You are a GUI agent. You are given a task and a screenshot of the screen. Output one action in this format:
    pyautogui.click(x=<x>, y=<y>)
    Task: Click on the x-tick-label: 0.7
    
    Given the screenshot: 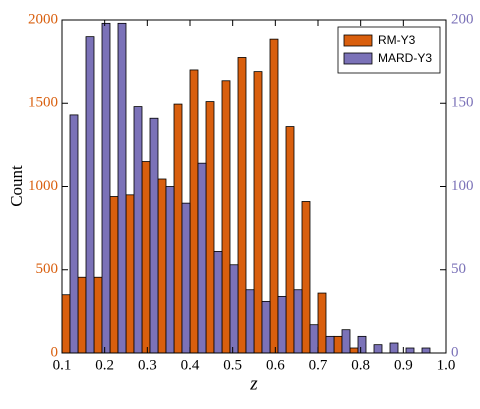 What is the action you would take?
    pyautogui.click(x=318, y=365)
    